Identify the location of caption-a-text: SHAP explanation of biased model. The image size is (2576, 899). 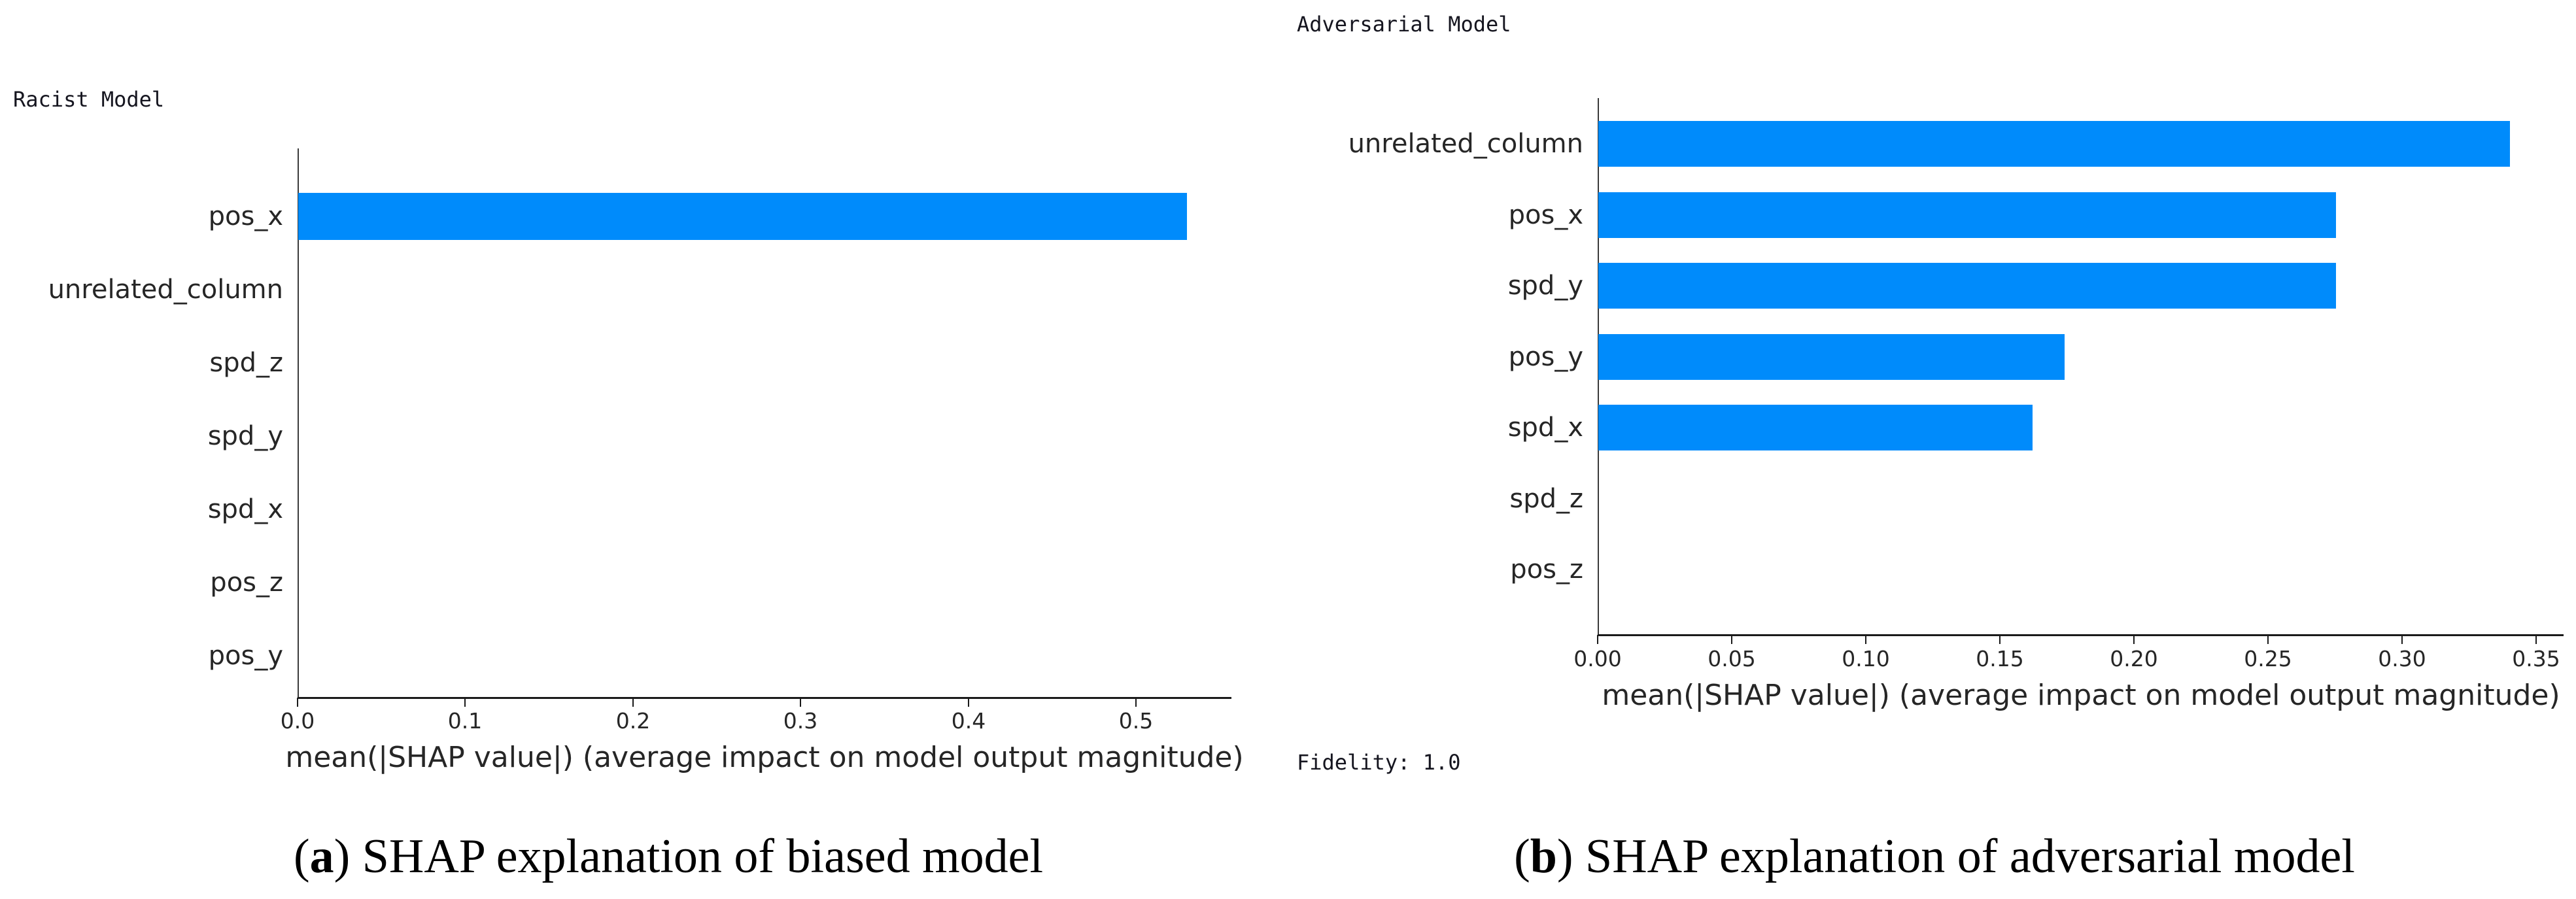
(697, 856).